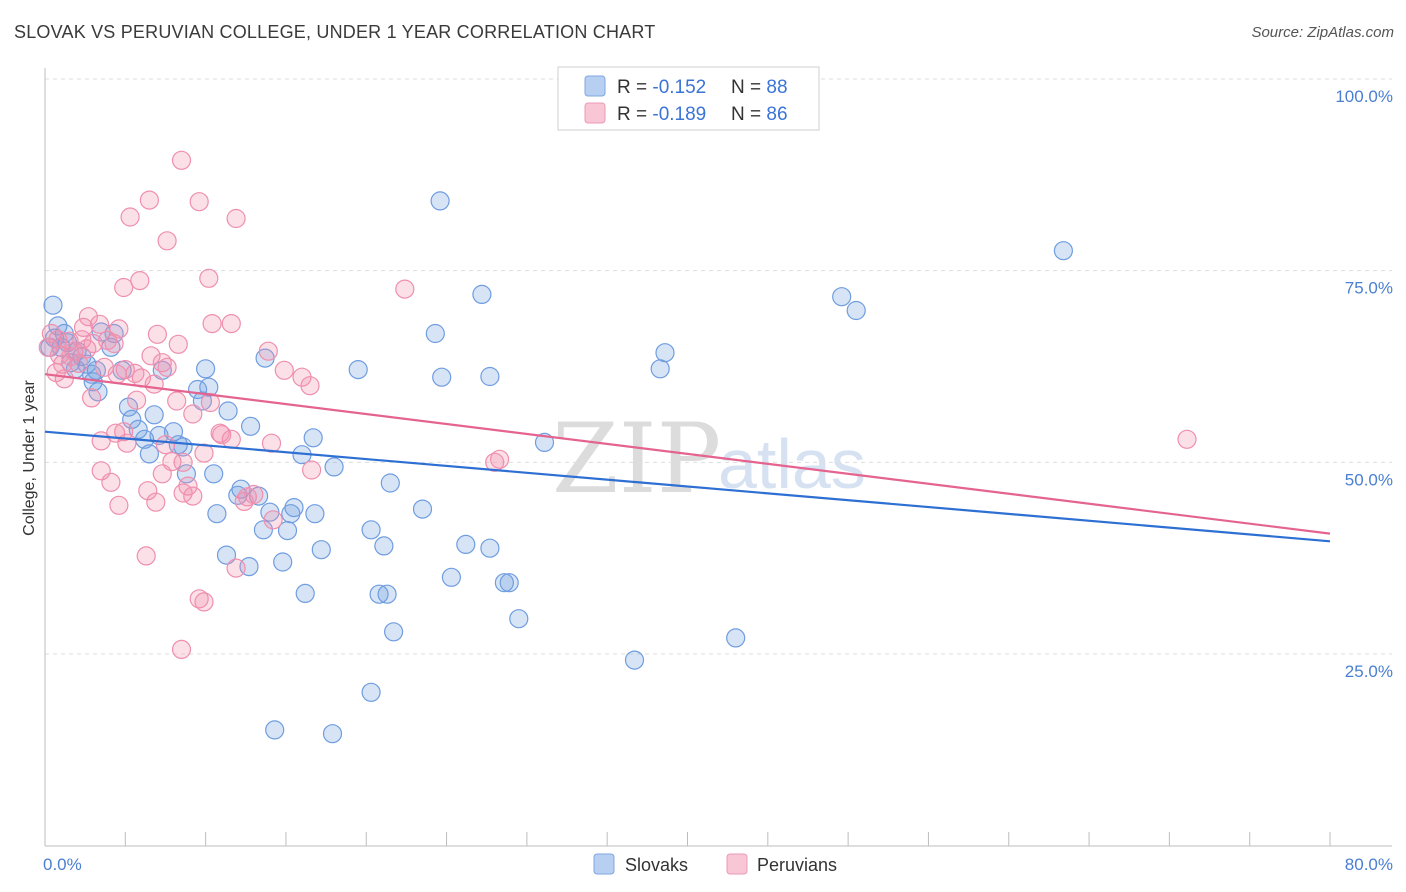 This screenshot has width=1406, height=892. I want to click on source-label: Source: ZipAtlas.com, so click(1322, 32).